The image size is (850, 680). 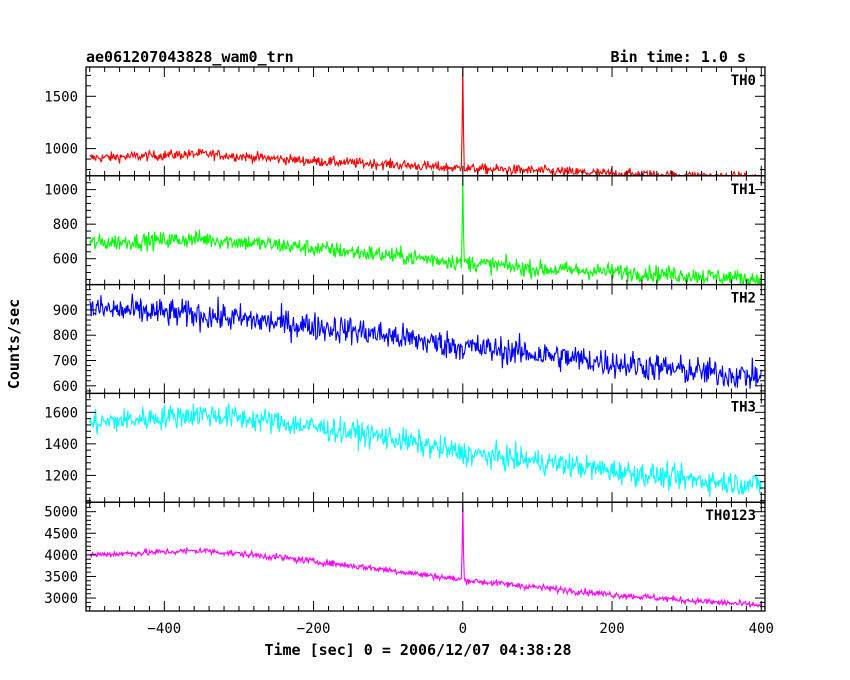 I want to click on y-tick-label: 5000, so click(x=61, y=513).